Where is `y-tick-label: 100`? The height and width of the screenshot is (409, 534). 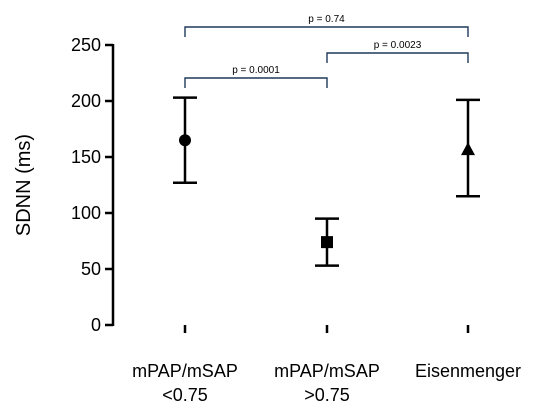 y-tick-label: 100 is located at coordinates (86, 213).